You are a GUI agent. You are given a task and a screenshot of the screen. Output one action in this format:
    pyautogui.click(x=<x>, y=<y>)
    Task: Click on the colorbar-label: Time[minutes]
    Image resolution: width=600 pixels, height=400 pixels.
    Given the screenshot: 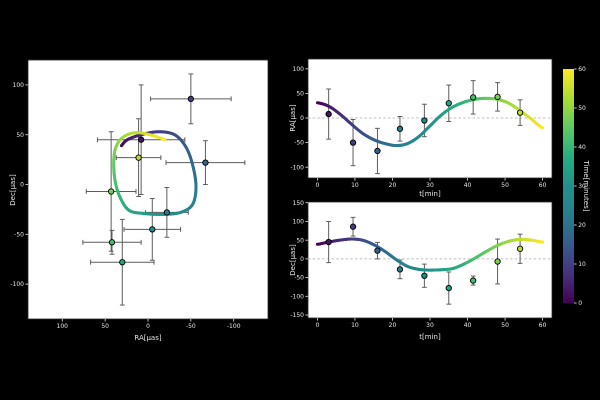 What is the action you would take?
    pyautogui.click(x=586, y=186)
    